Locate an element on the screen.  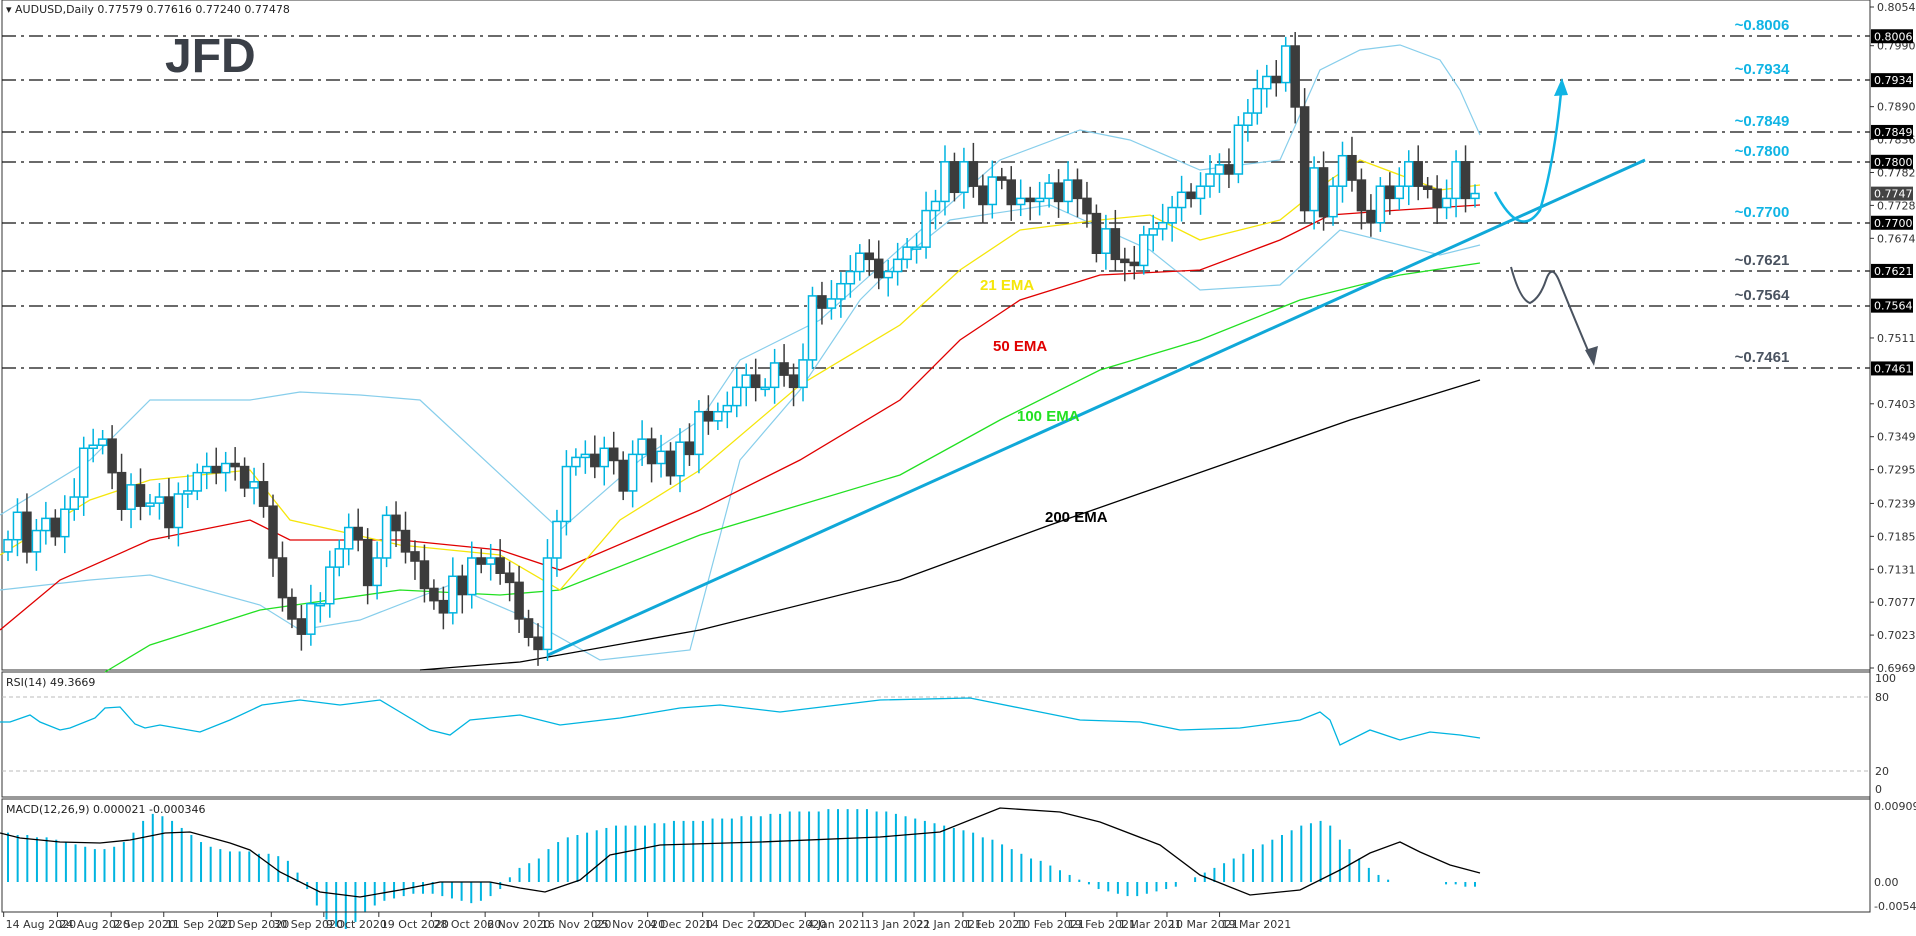
date-tick: 30 Sep 2020 is located at coordinates (308, 924).